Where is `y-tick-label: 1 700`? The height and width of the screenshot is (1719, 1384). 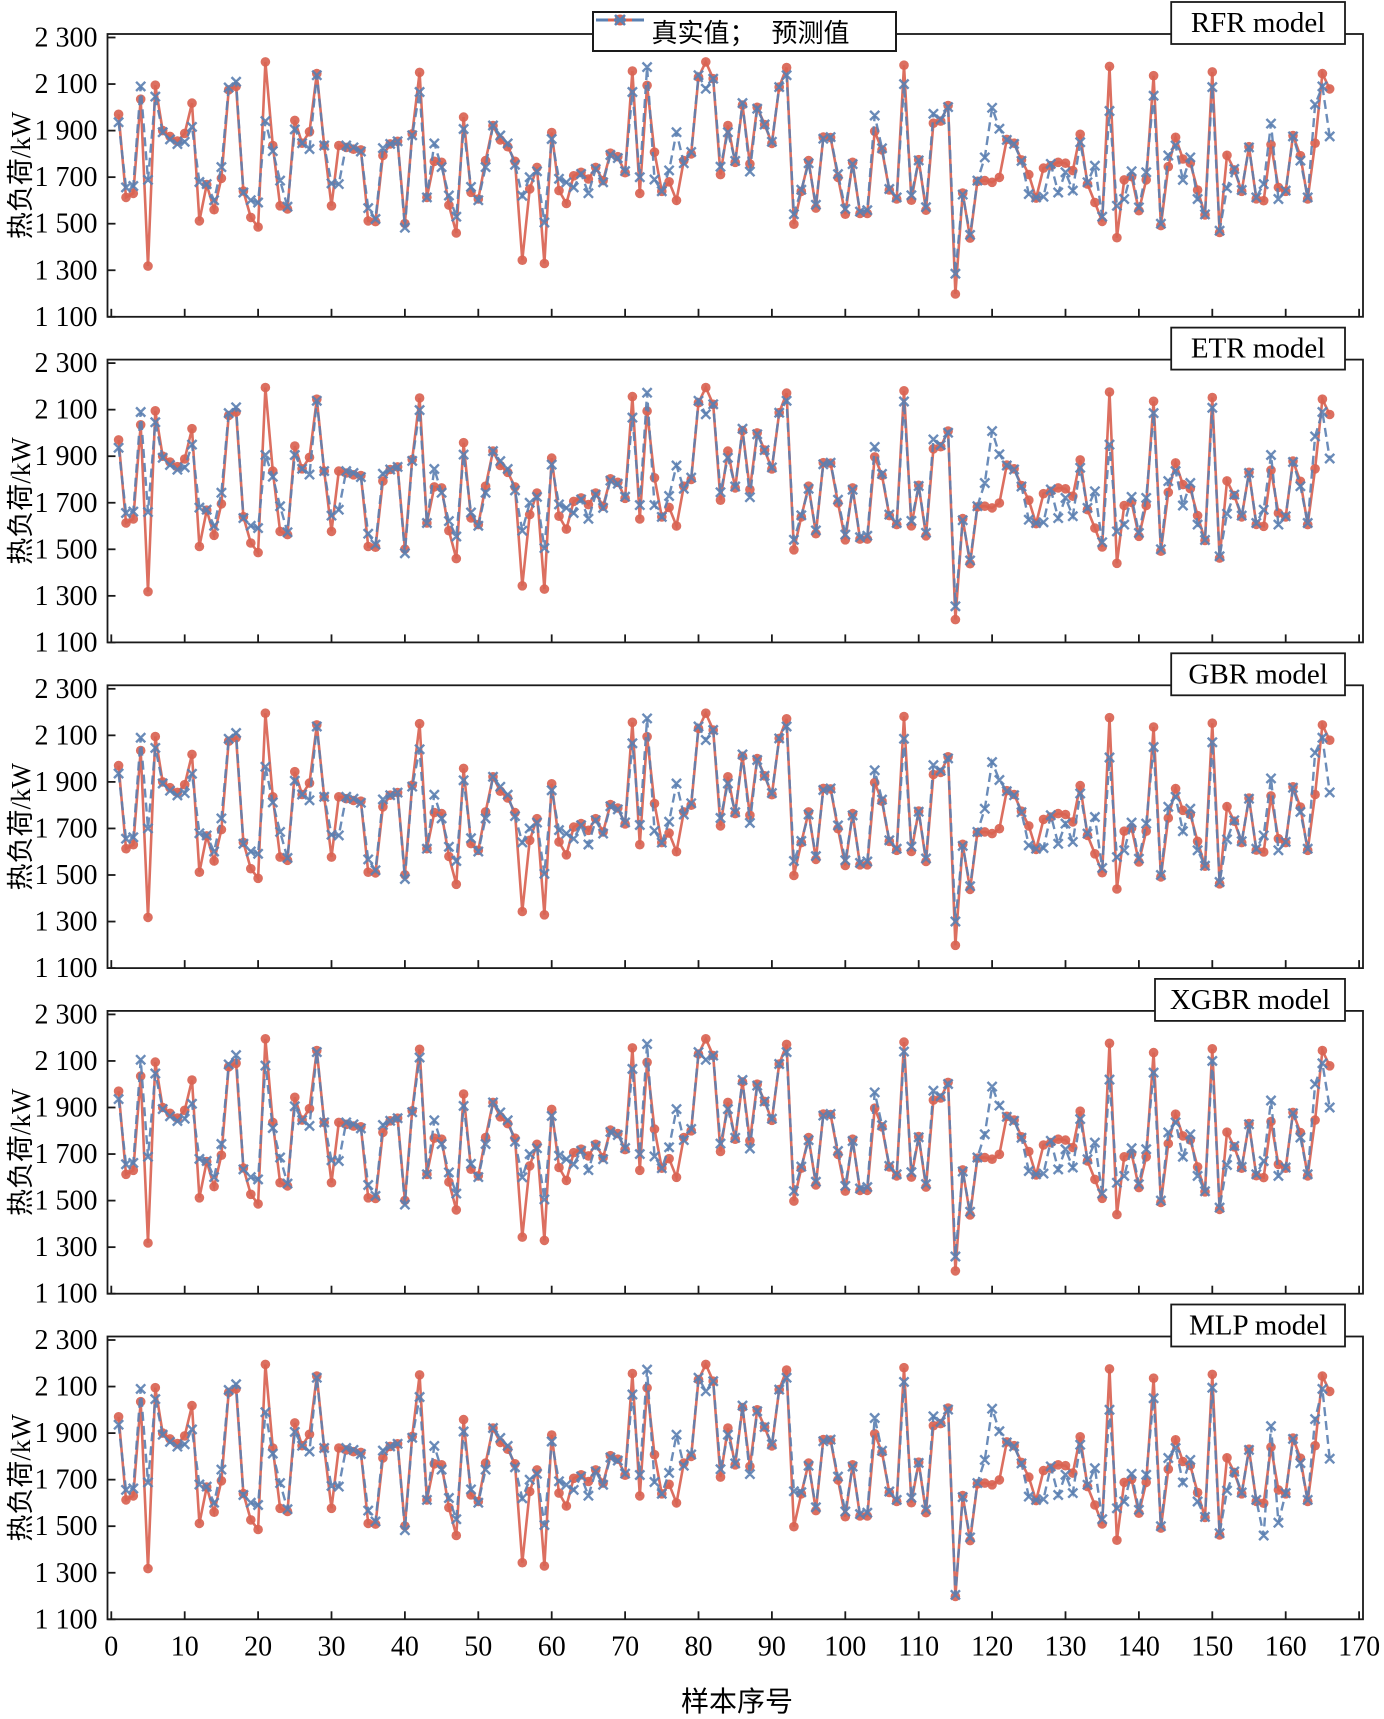
y-tick-label: 1 700 is located at coordinates (66, 503).